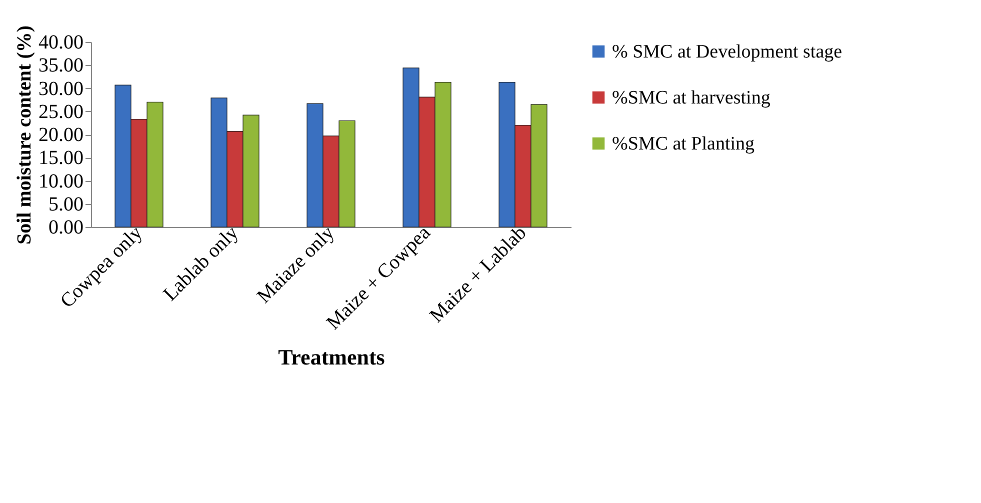  Describe the element at coordinates (25, 135) in the screenshot. I see `y-axis-title: Soil moisture content (%)` at that location.